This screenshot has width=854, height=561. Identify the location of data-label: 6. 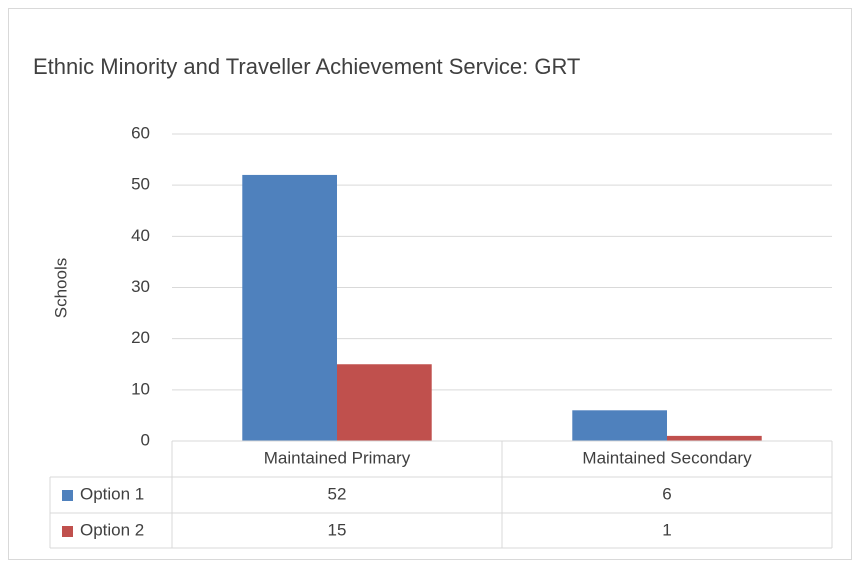
(666, 493).